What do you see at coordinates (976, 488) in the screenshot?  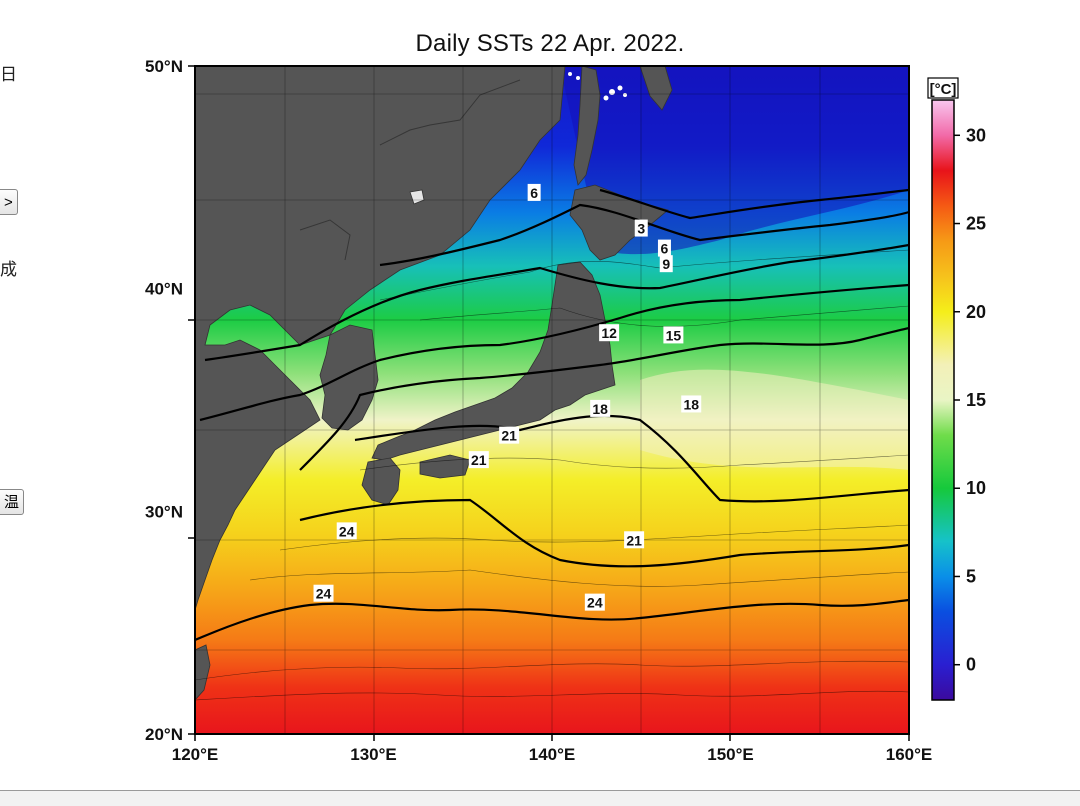 I see `colorbar-tick-label: 10` at bounding box center [976, 488].